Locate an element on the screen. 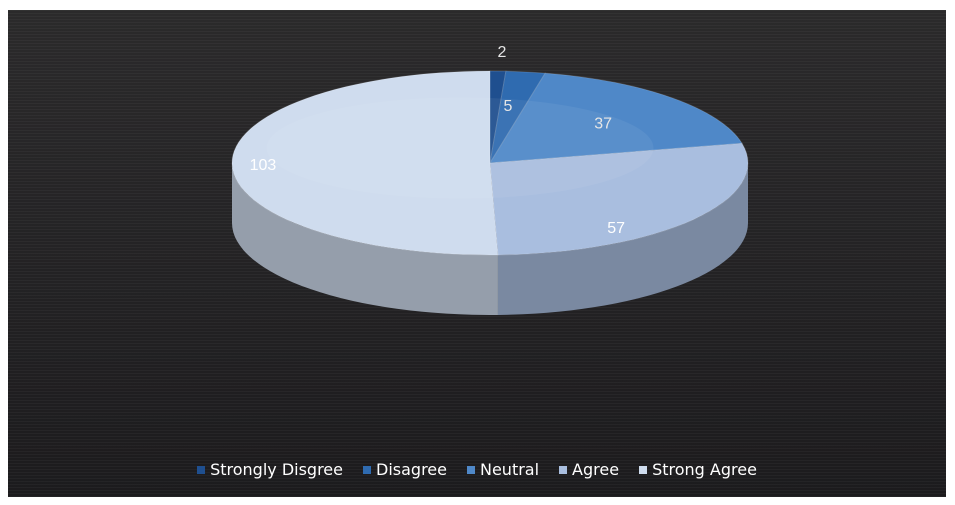  data-label-strong-agree: 103 is located at coordinates (263, 165).